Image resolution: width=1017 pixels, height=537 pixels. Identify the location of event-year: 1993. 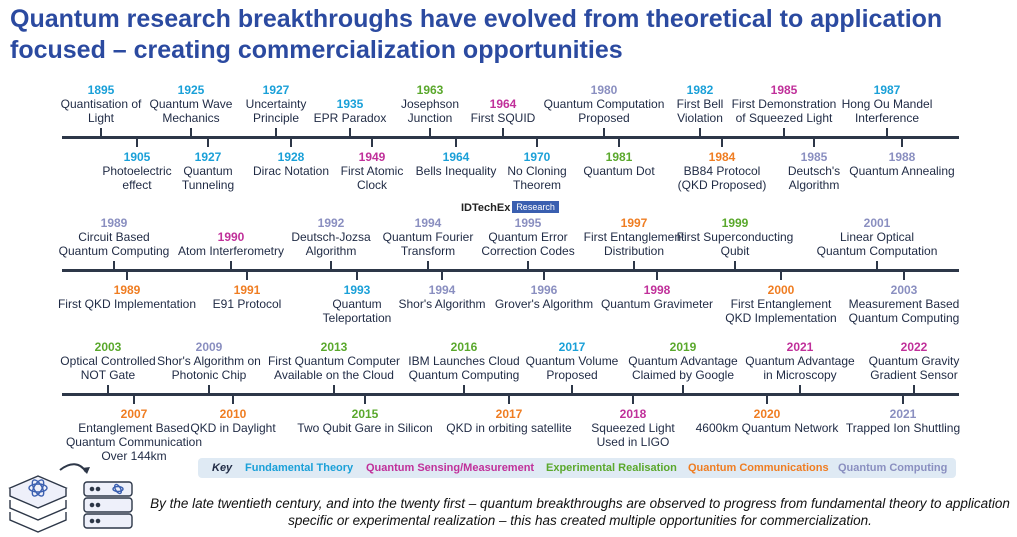
(357, 290).